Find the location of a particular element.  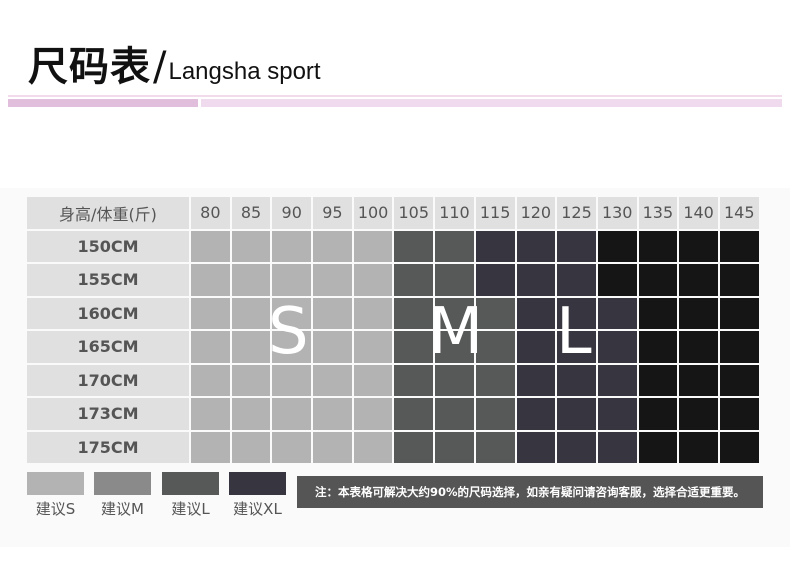

height-label: 160CM is located at coordinates (108, 313).